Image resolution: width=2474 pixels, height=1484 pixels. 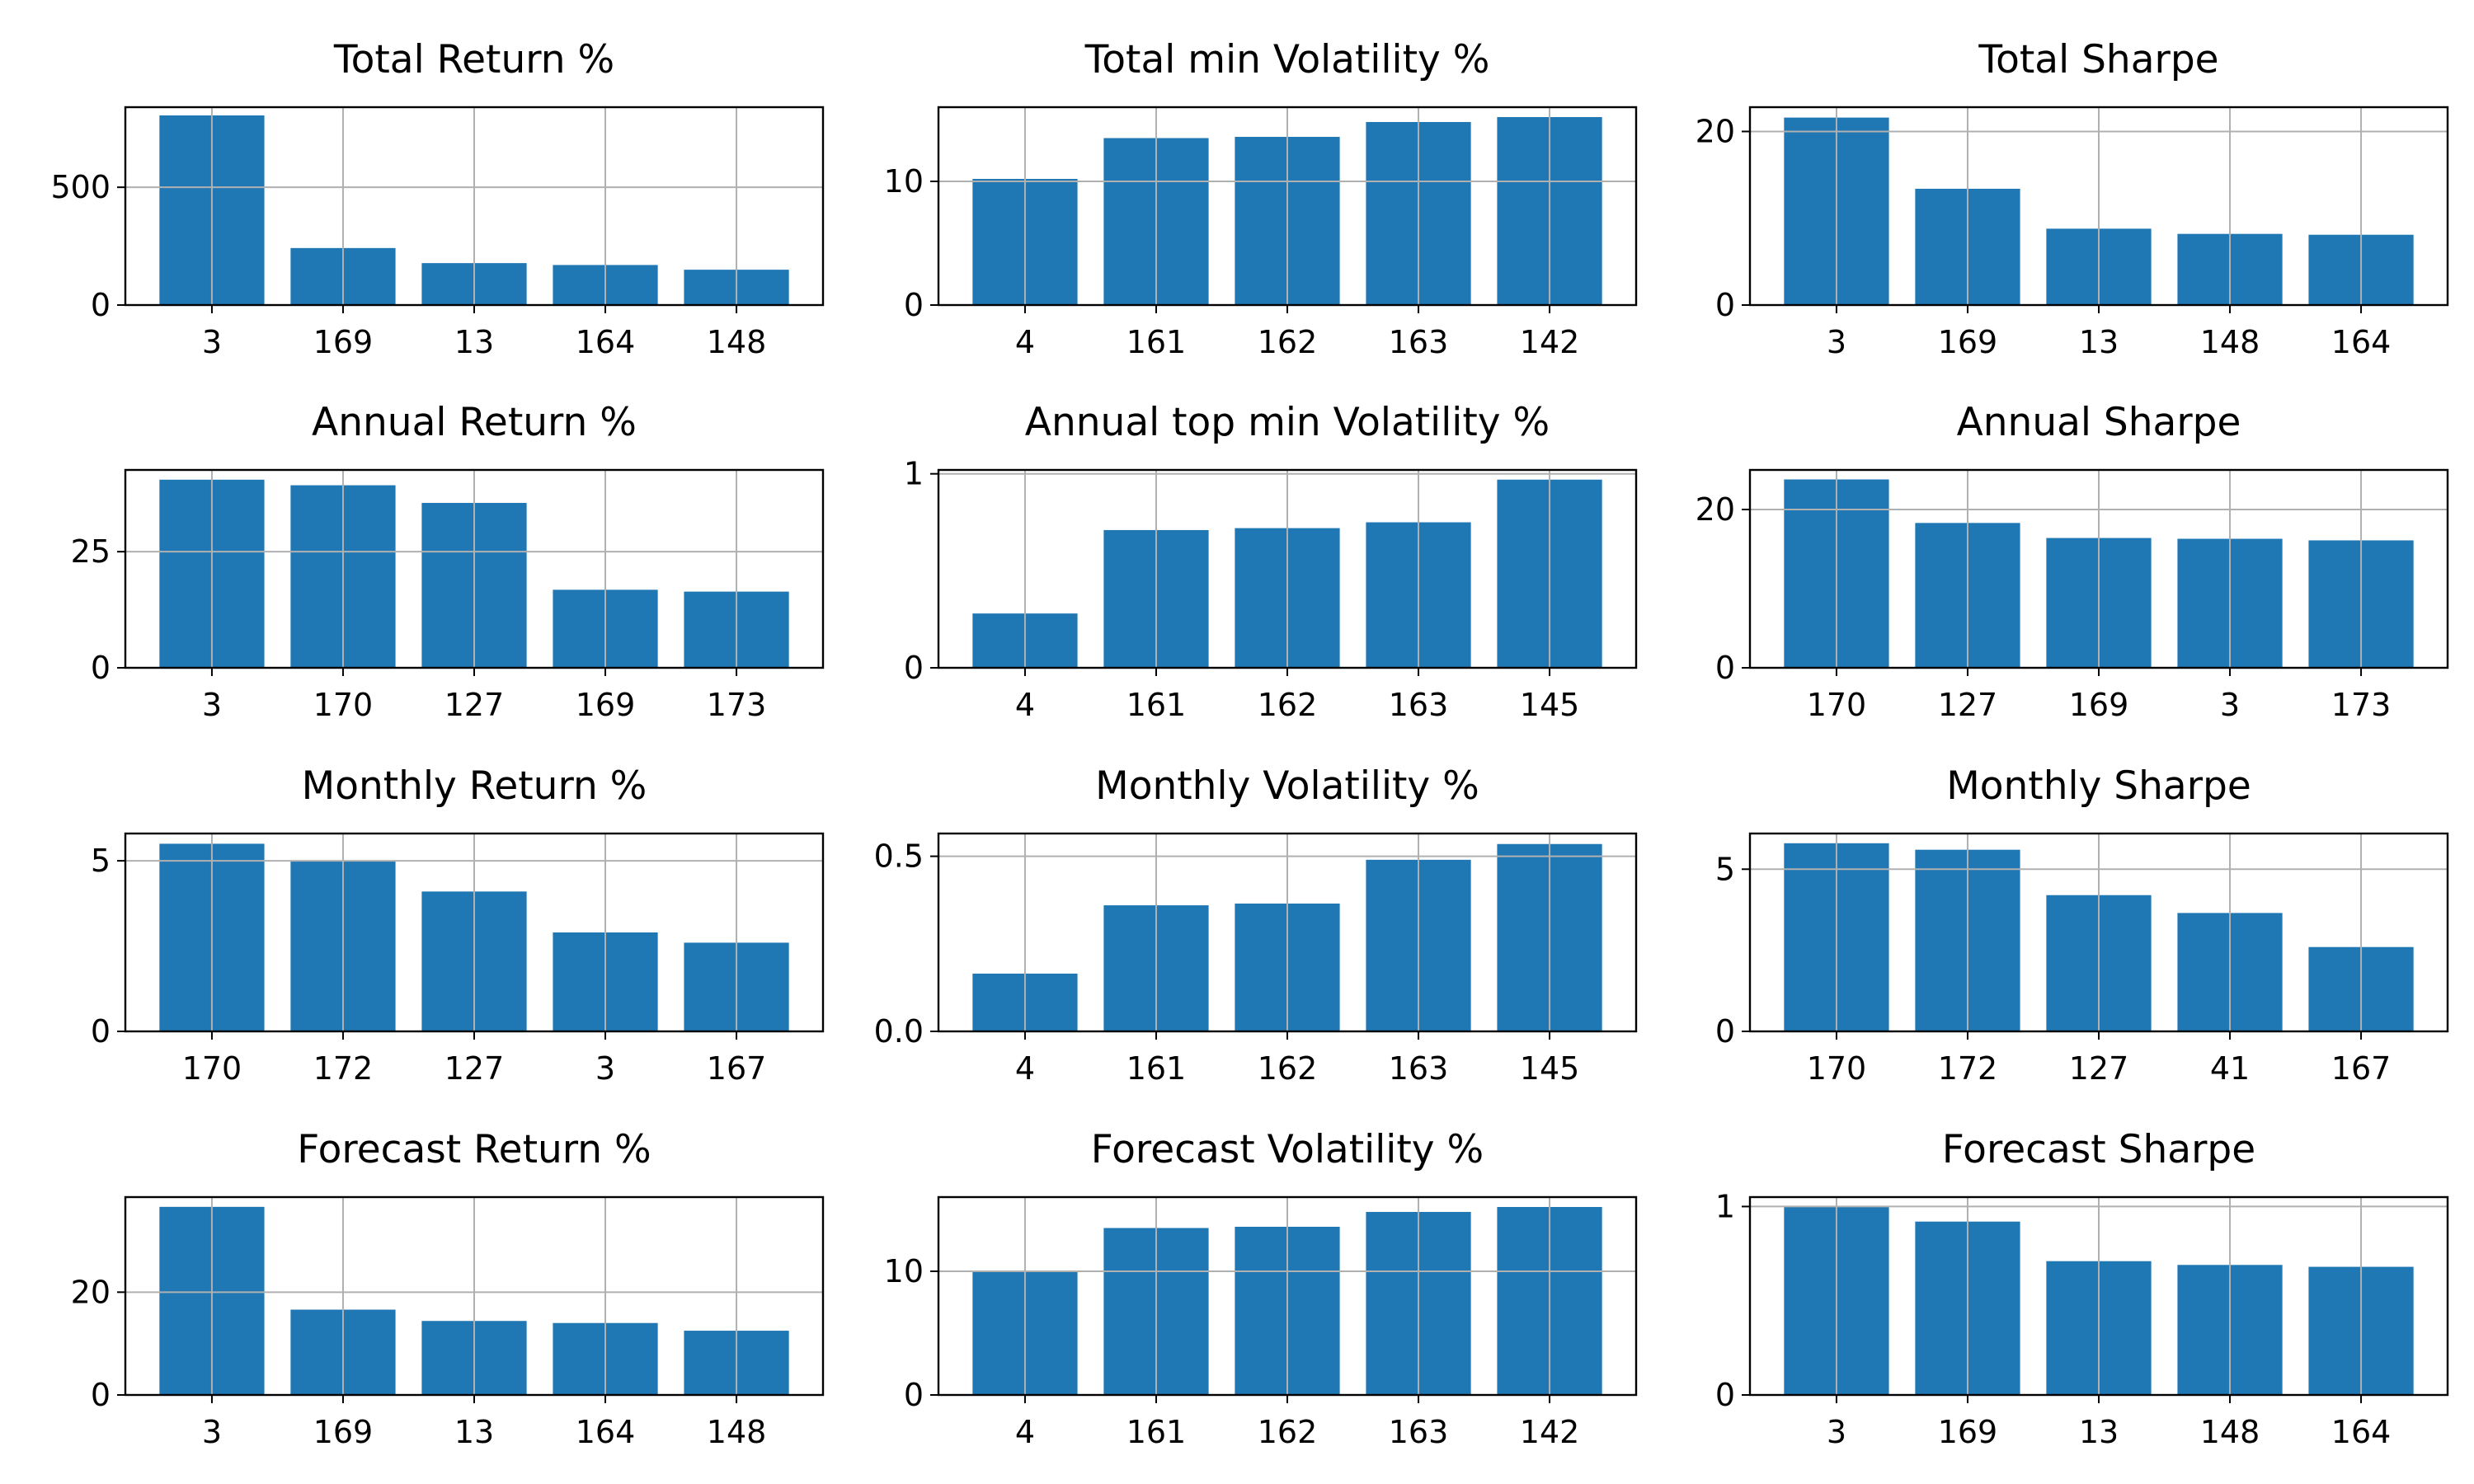 What do you see at coordinates (737, 705) in the screenshot?
I see `x-tick-label: 173` at bounding box center [737, 705].